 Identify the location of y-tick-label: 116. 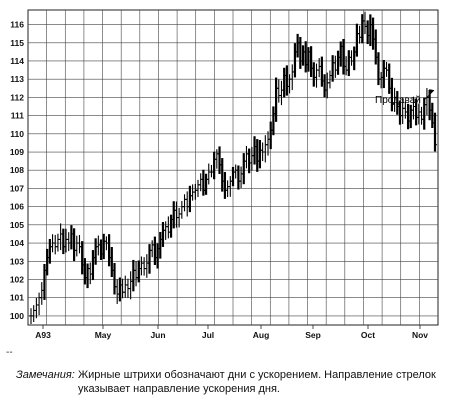
(17, 25).